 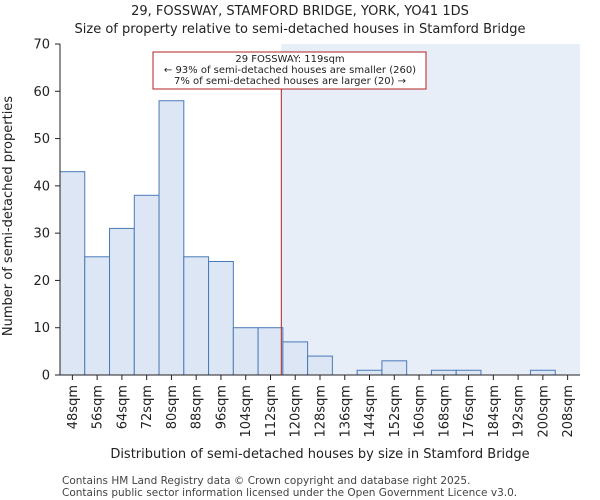 What do you see at coordinates (494, 411) in the screenshot?
I see `x-tick-label: 184sqm` at bounding box center [494, 411].